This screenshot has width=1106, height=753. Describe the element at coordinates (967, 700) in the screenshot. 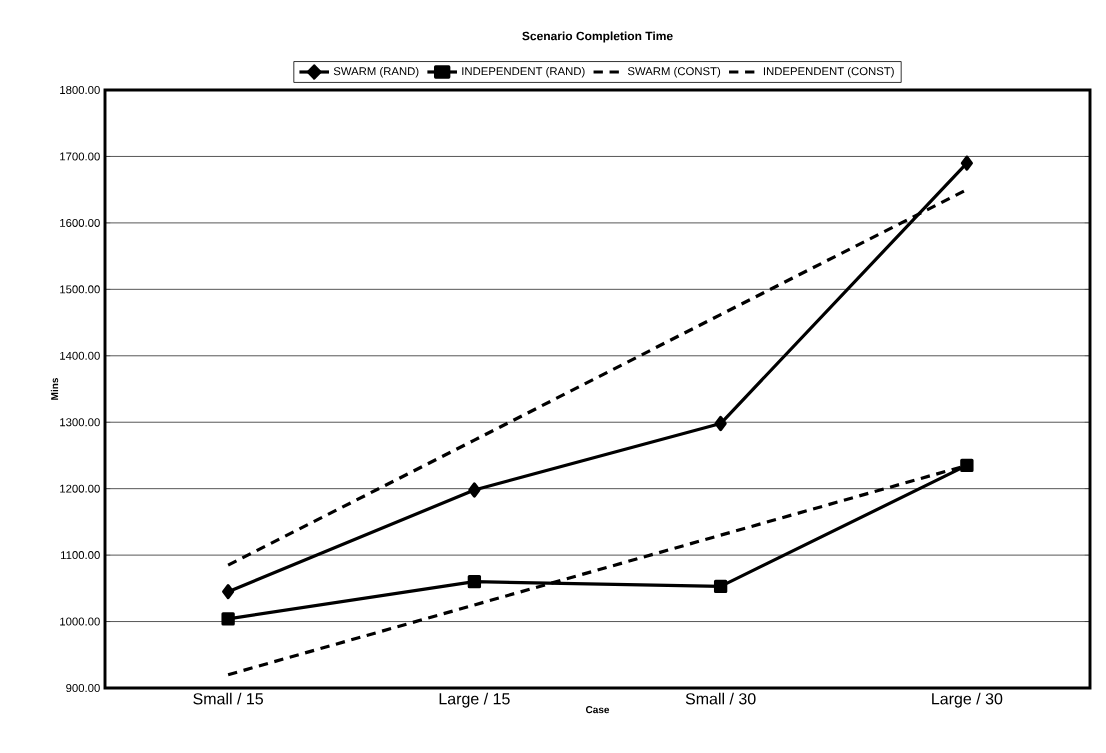

I see `x-tick-label: Large / 30` at that location.